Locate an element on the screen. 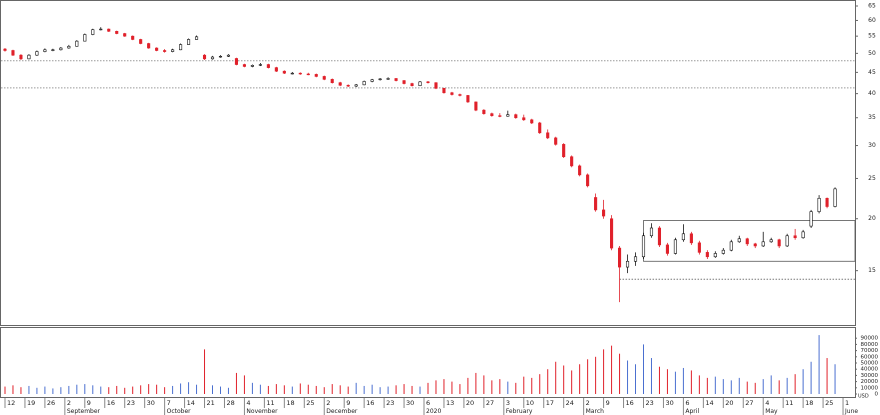  y-tick-label: 15 is located at coordinates (872, 270).